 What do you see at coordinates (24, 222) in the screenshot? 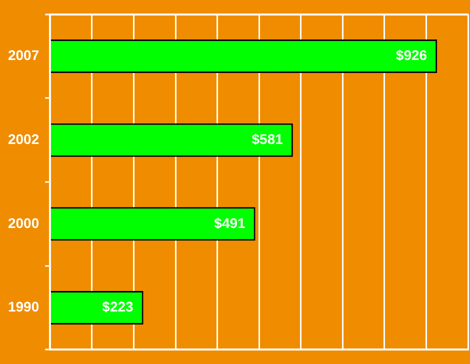
I see `y-tick-label: 2000` at bounding box center [24, 222].